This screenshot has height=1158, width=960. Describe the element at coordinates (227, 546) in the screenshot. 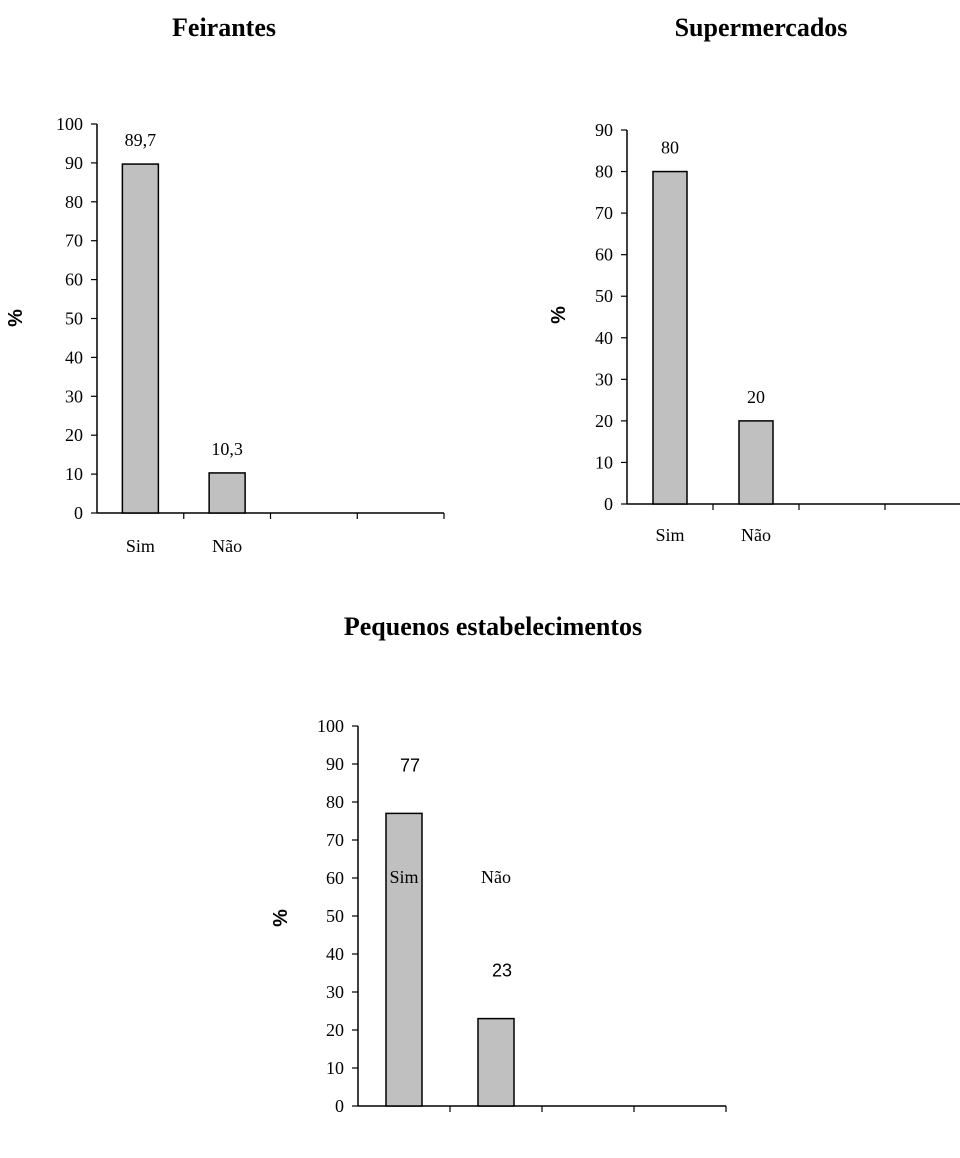

I see `feirantes-category-label: Não` at that location.